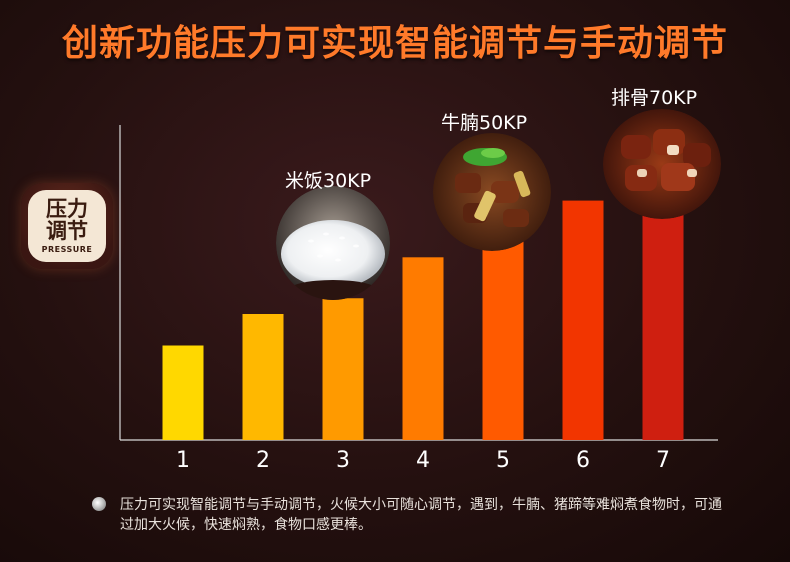  What do you see at coordinates (99, 504) in the screenshot?
I see `bullet-icon` at bounding box center [99, 504].